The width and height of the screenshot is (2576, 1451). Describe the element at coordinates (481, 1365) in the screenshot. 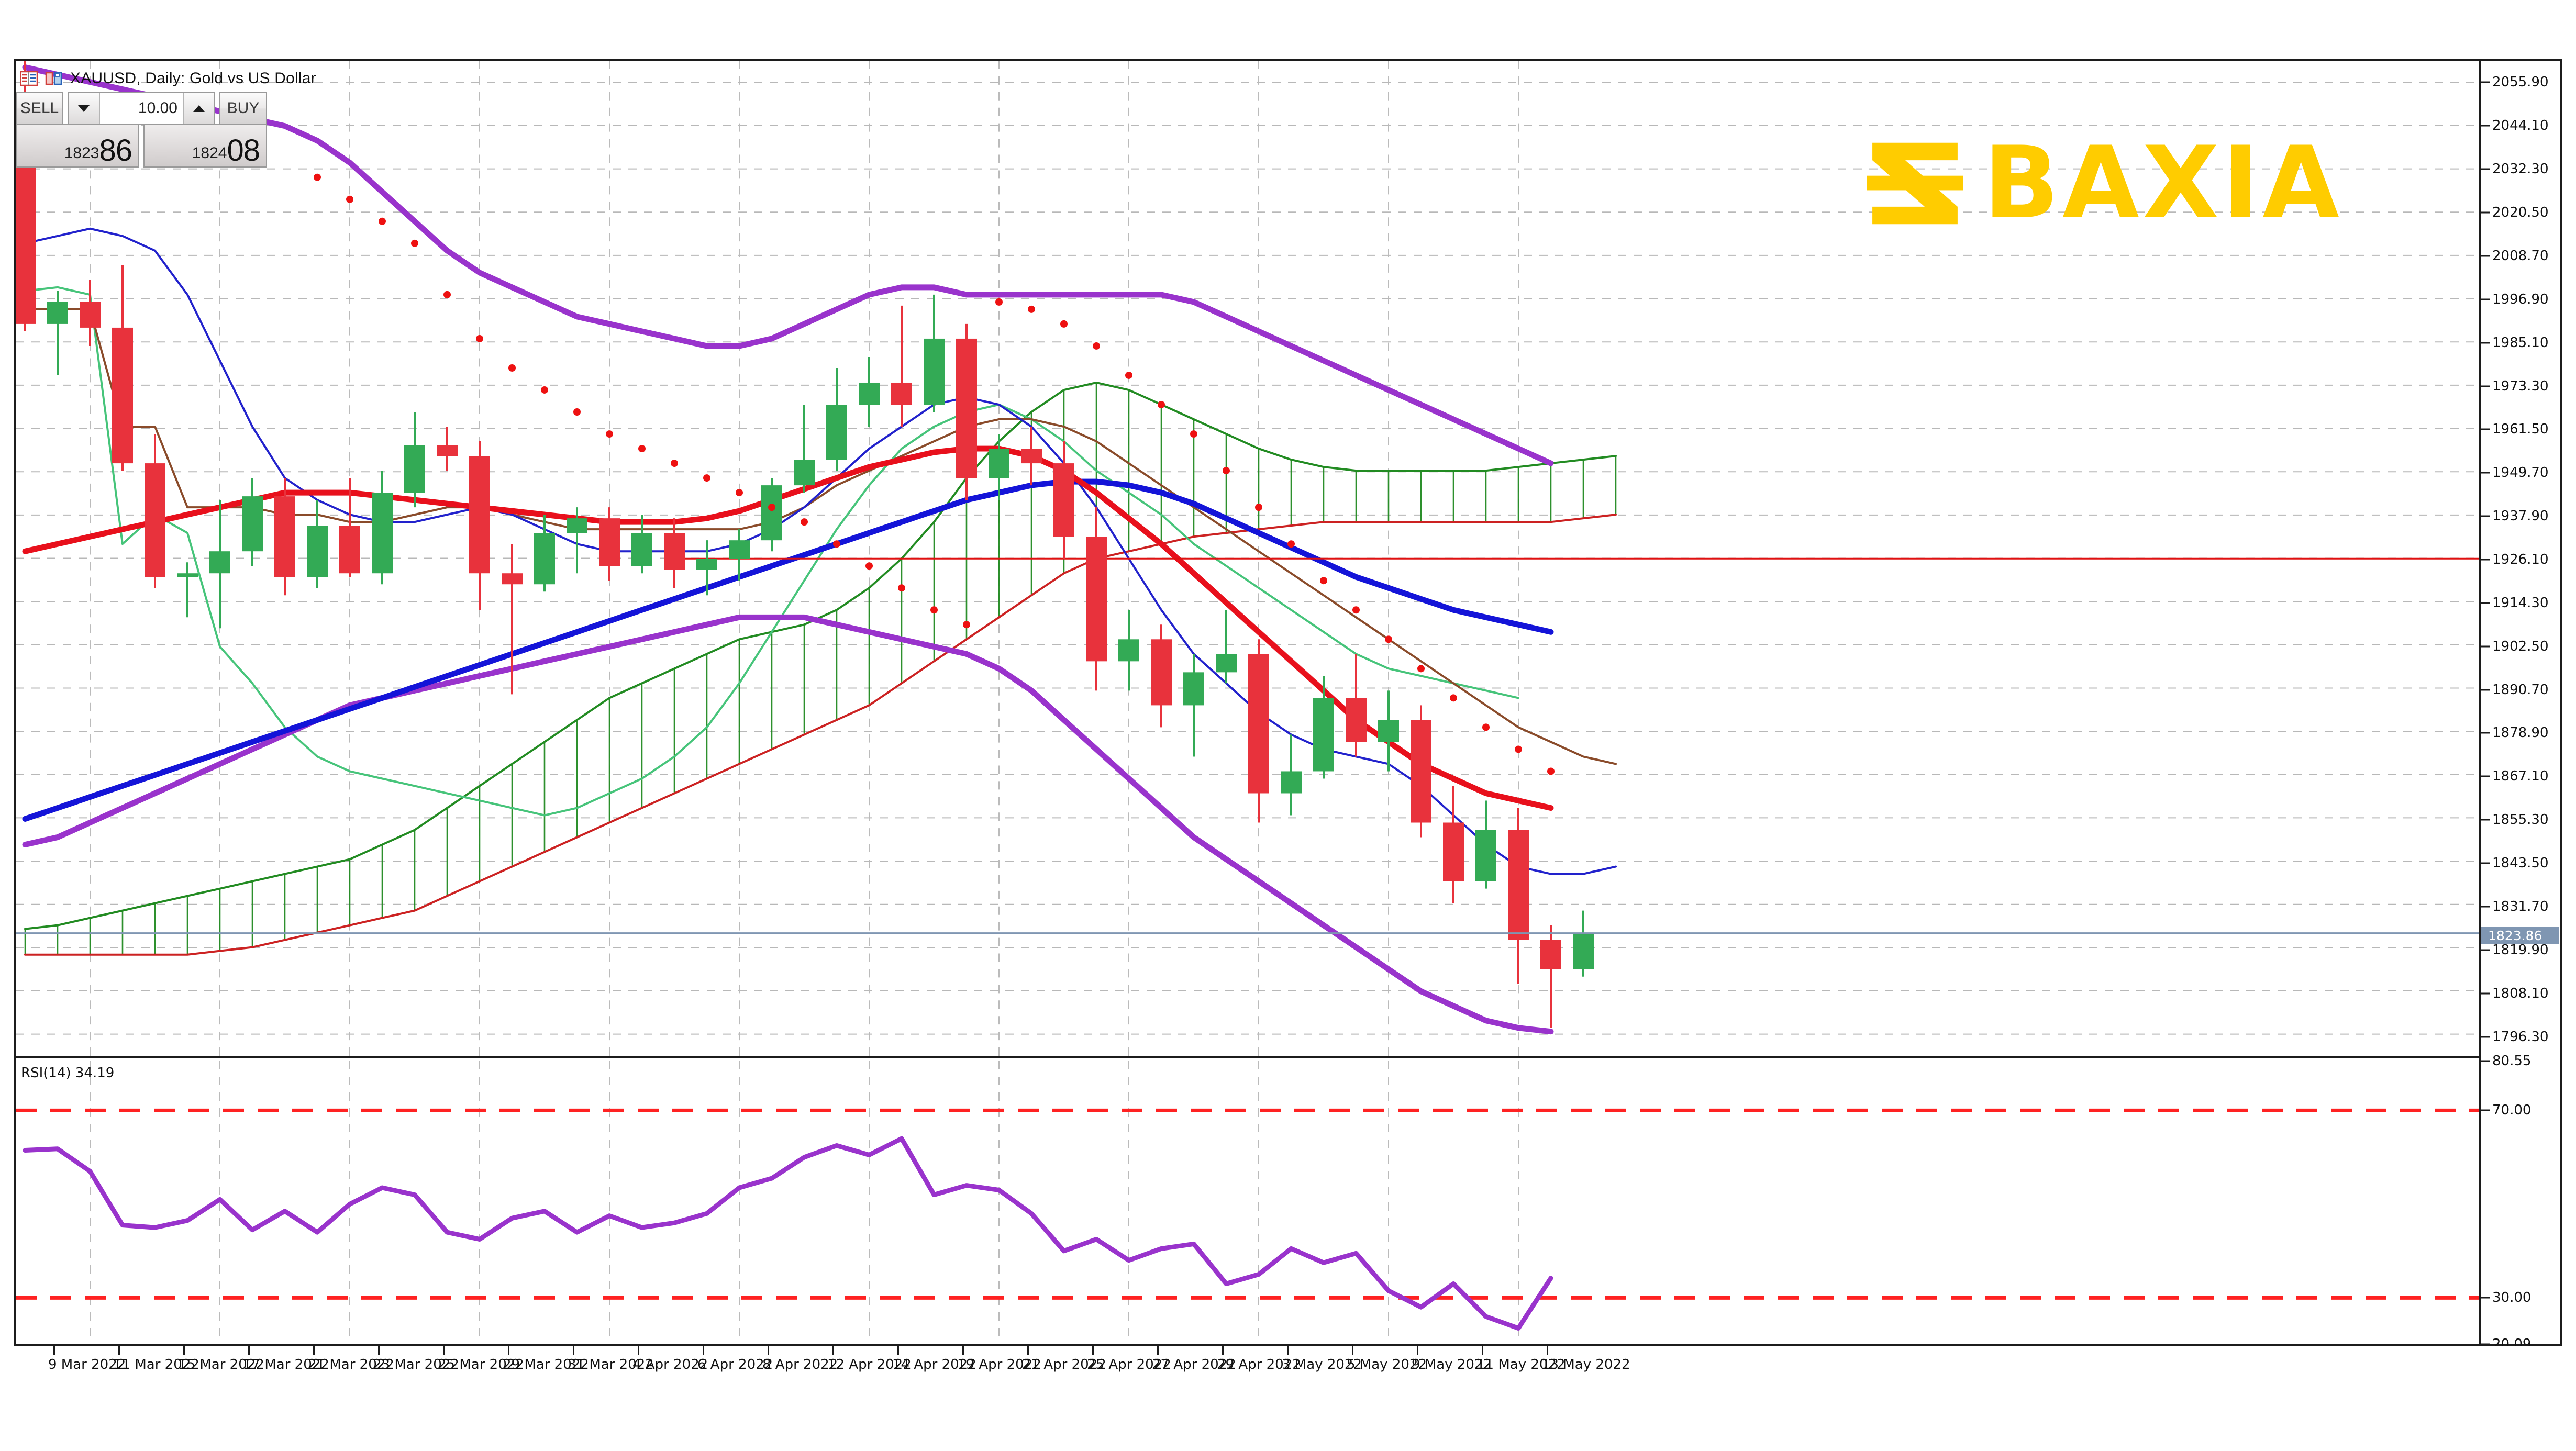

I see `date-axis-label: 25 Mar 2022` at that location.